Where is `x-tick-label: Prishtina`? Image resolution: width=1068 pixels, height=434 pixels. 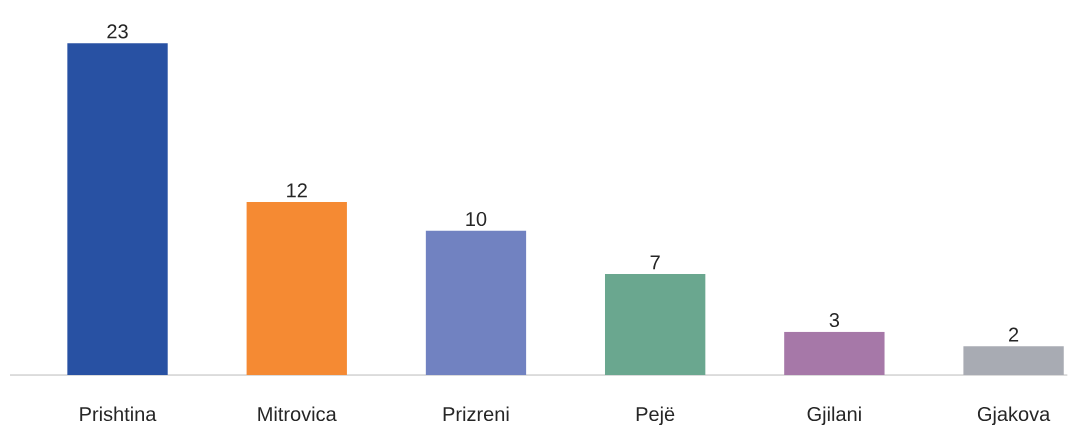 x-tick-label: Prishtina is located at coordinates (118, 414).